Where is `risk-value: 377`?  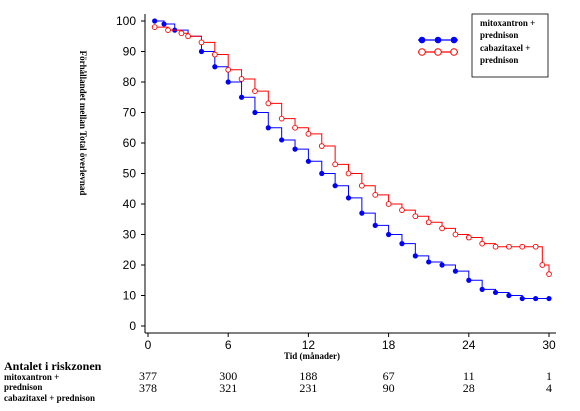
risk-value: 377 is located at coordinates (148, 376).